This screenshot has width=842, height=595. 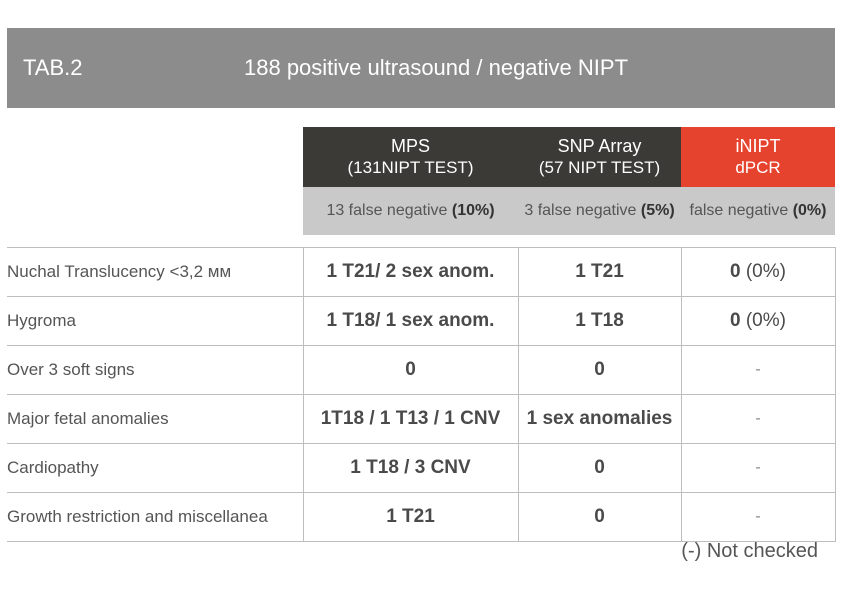 I want to click on row-label: Hygroma, so click(x=155, y=321).